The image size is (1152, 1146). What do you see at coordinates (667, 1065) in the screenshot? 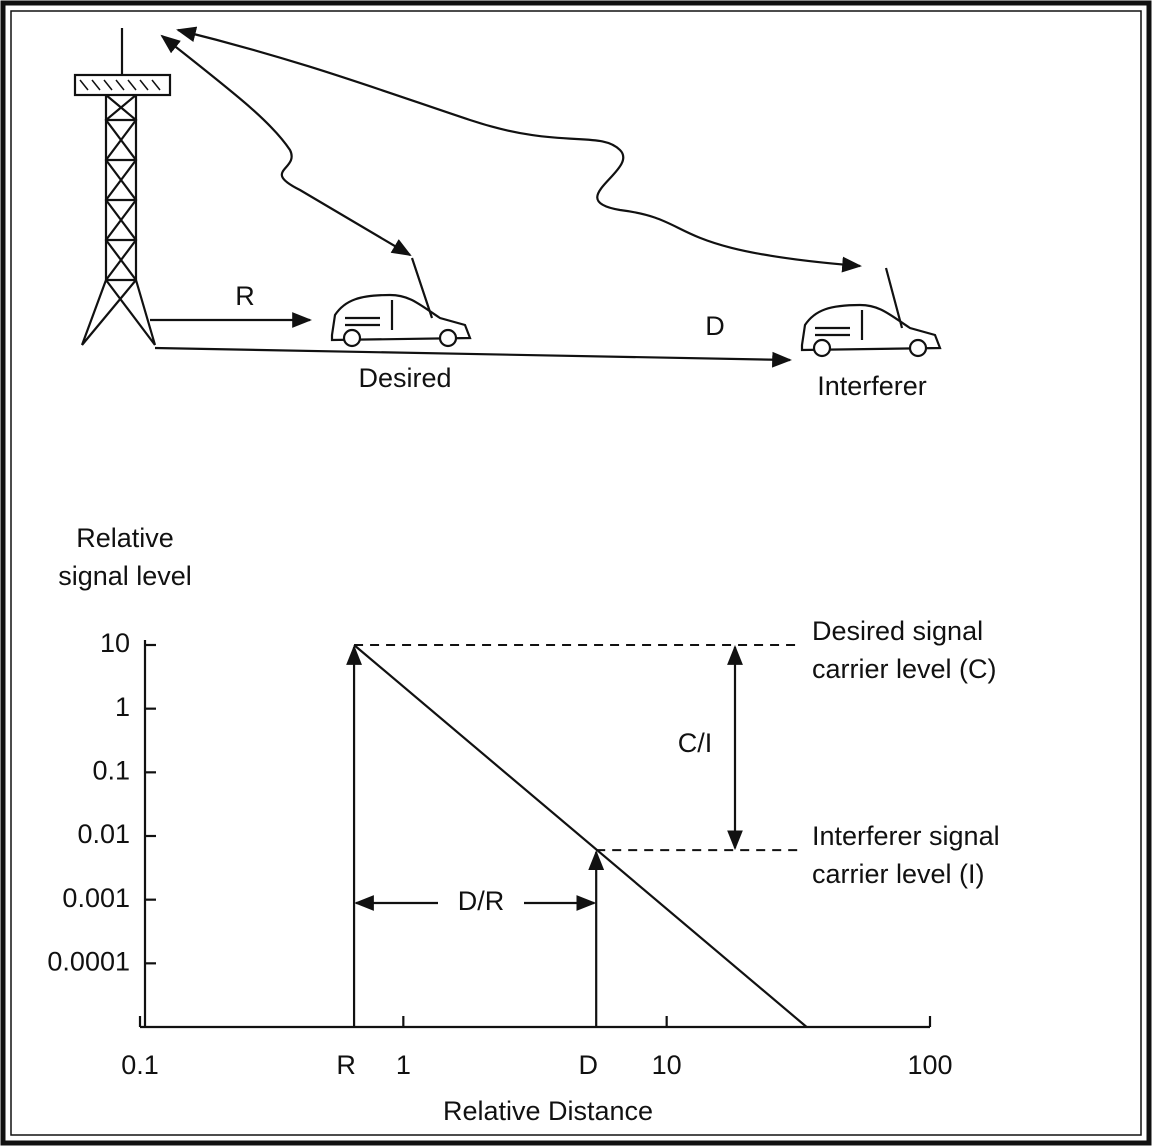
I see `x-tick-label: 10` at bounding box center [667, 1065].